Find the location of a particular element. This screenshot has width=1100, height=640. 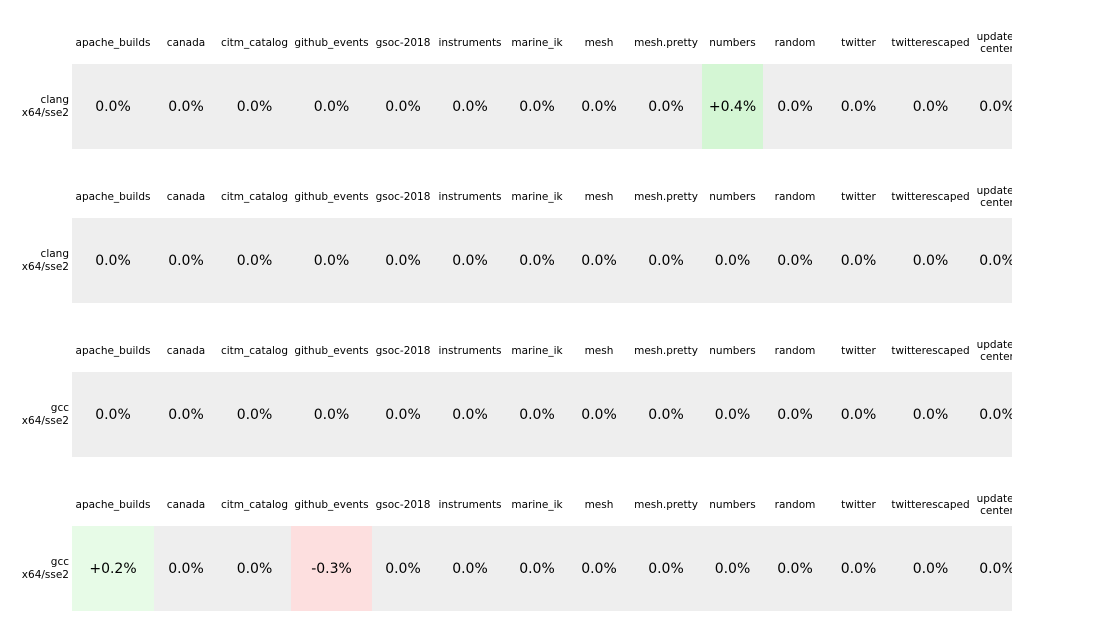

heatmap-cell-numbers: 0.0% is located at coordinates (732, 414).